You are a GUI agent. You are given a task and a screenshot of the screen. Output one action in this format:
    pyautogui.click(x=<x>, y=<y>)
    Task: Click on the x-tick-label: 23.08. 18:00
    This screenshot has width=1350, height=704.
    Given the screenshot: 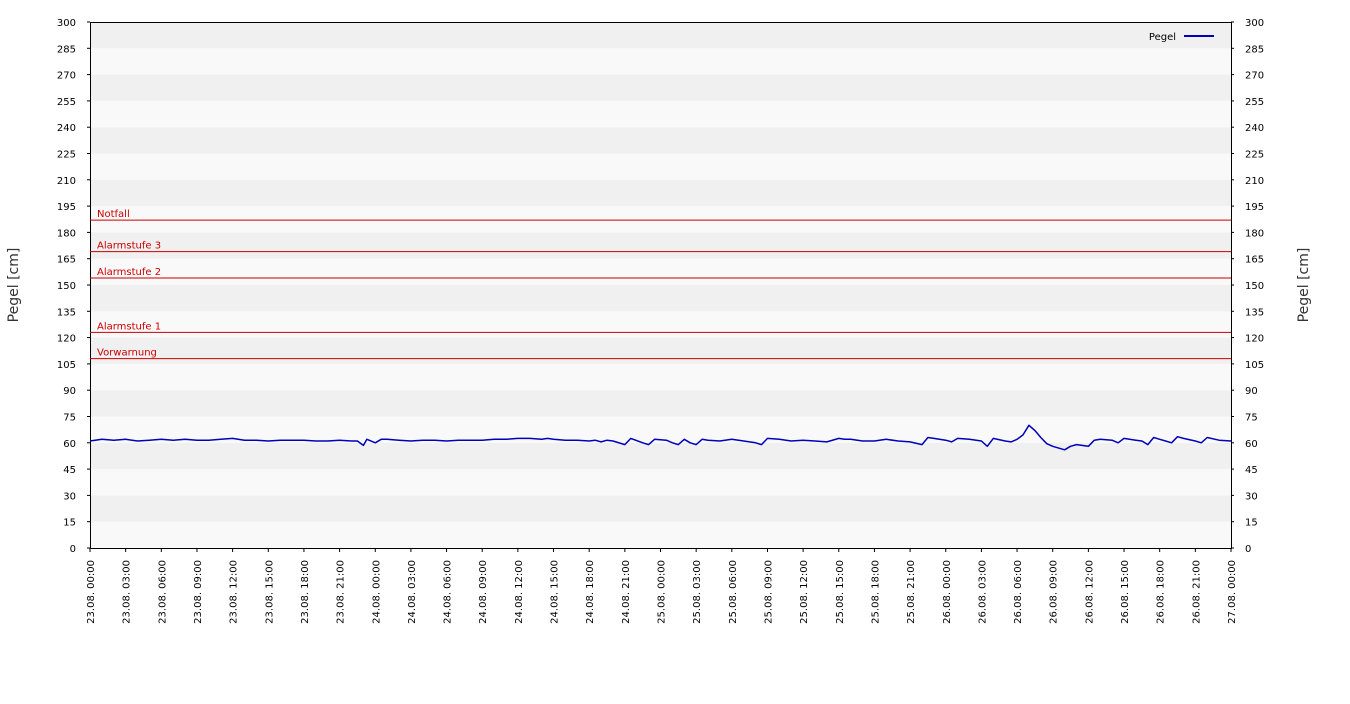 What is the action you would take?
    pyautogui.click(x=305, y=592)
    